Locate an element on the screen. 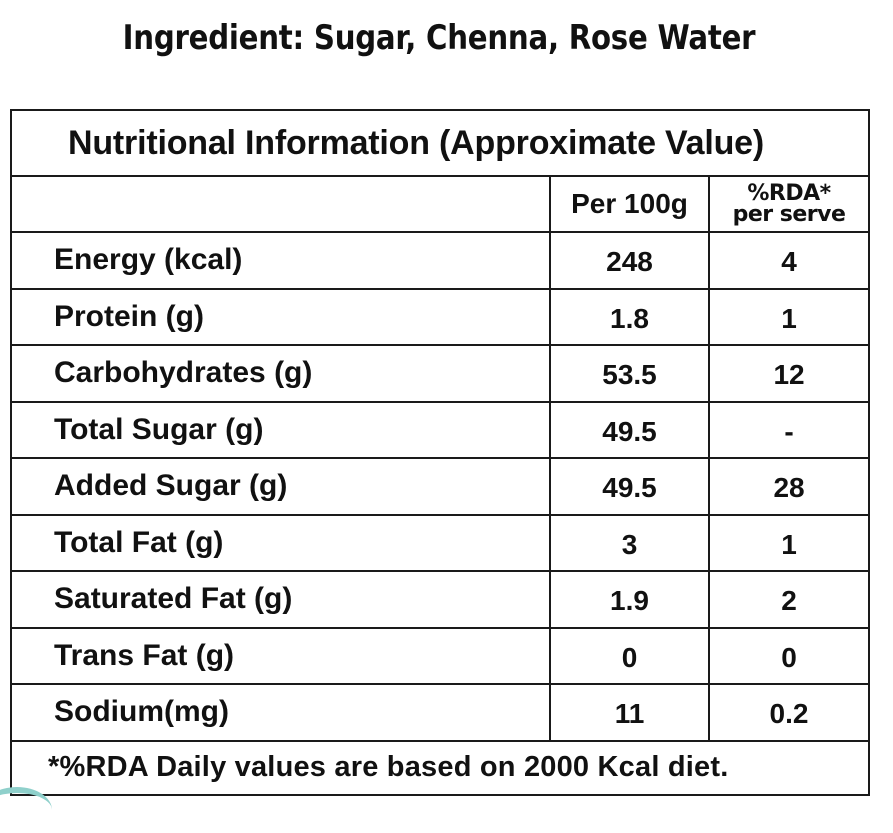  rda-value: 4 is located at coordinates (789, 260).